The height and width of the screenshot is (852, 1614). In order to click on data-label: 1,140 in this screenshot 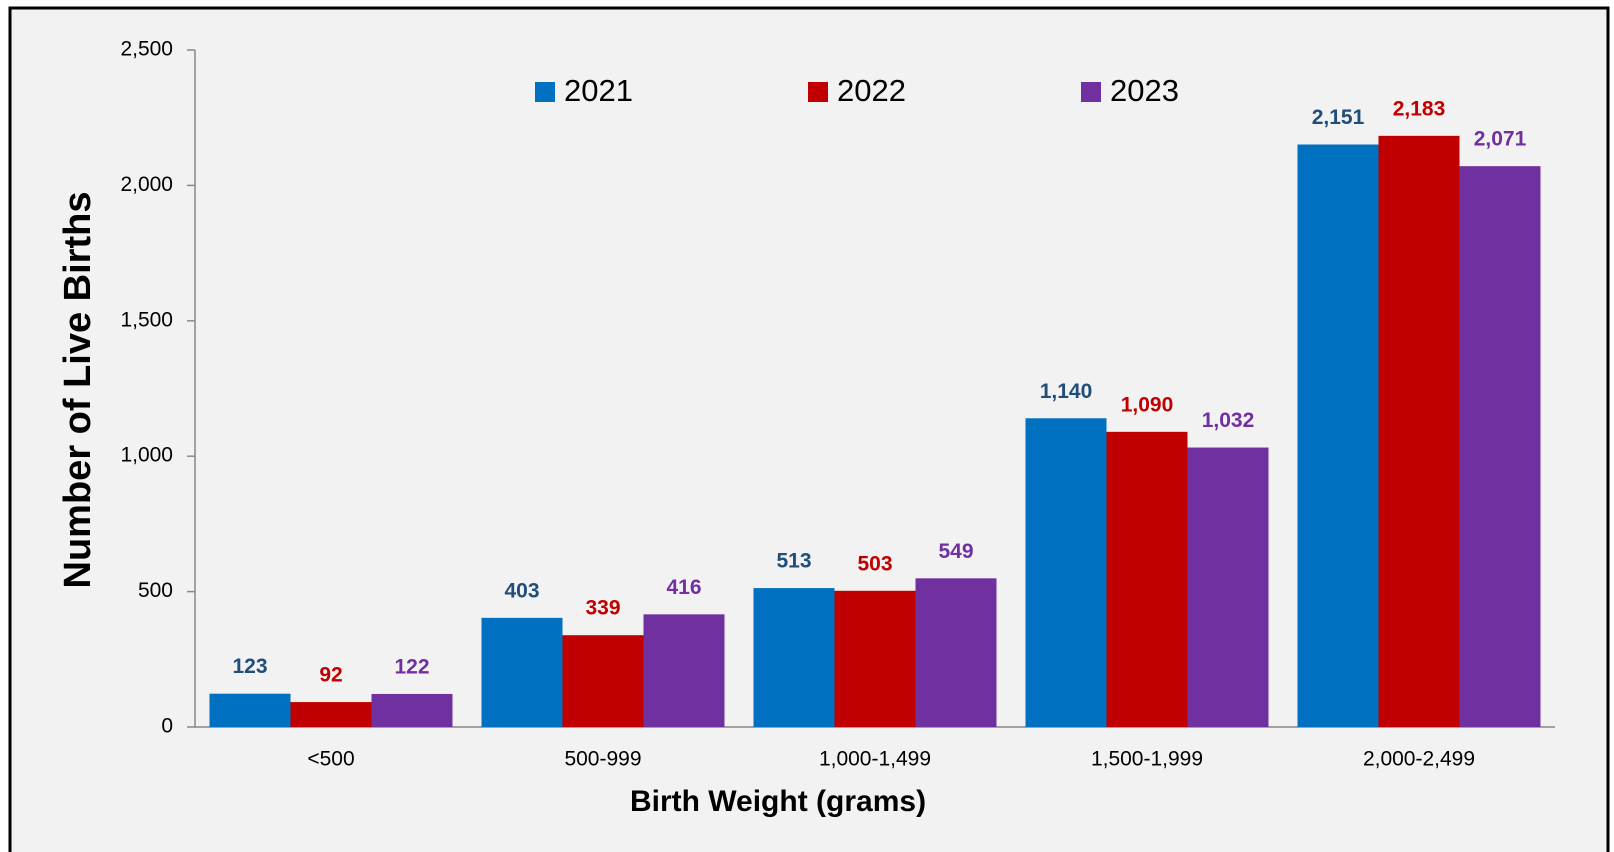, I will do `click(1066, 391)`.